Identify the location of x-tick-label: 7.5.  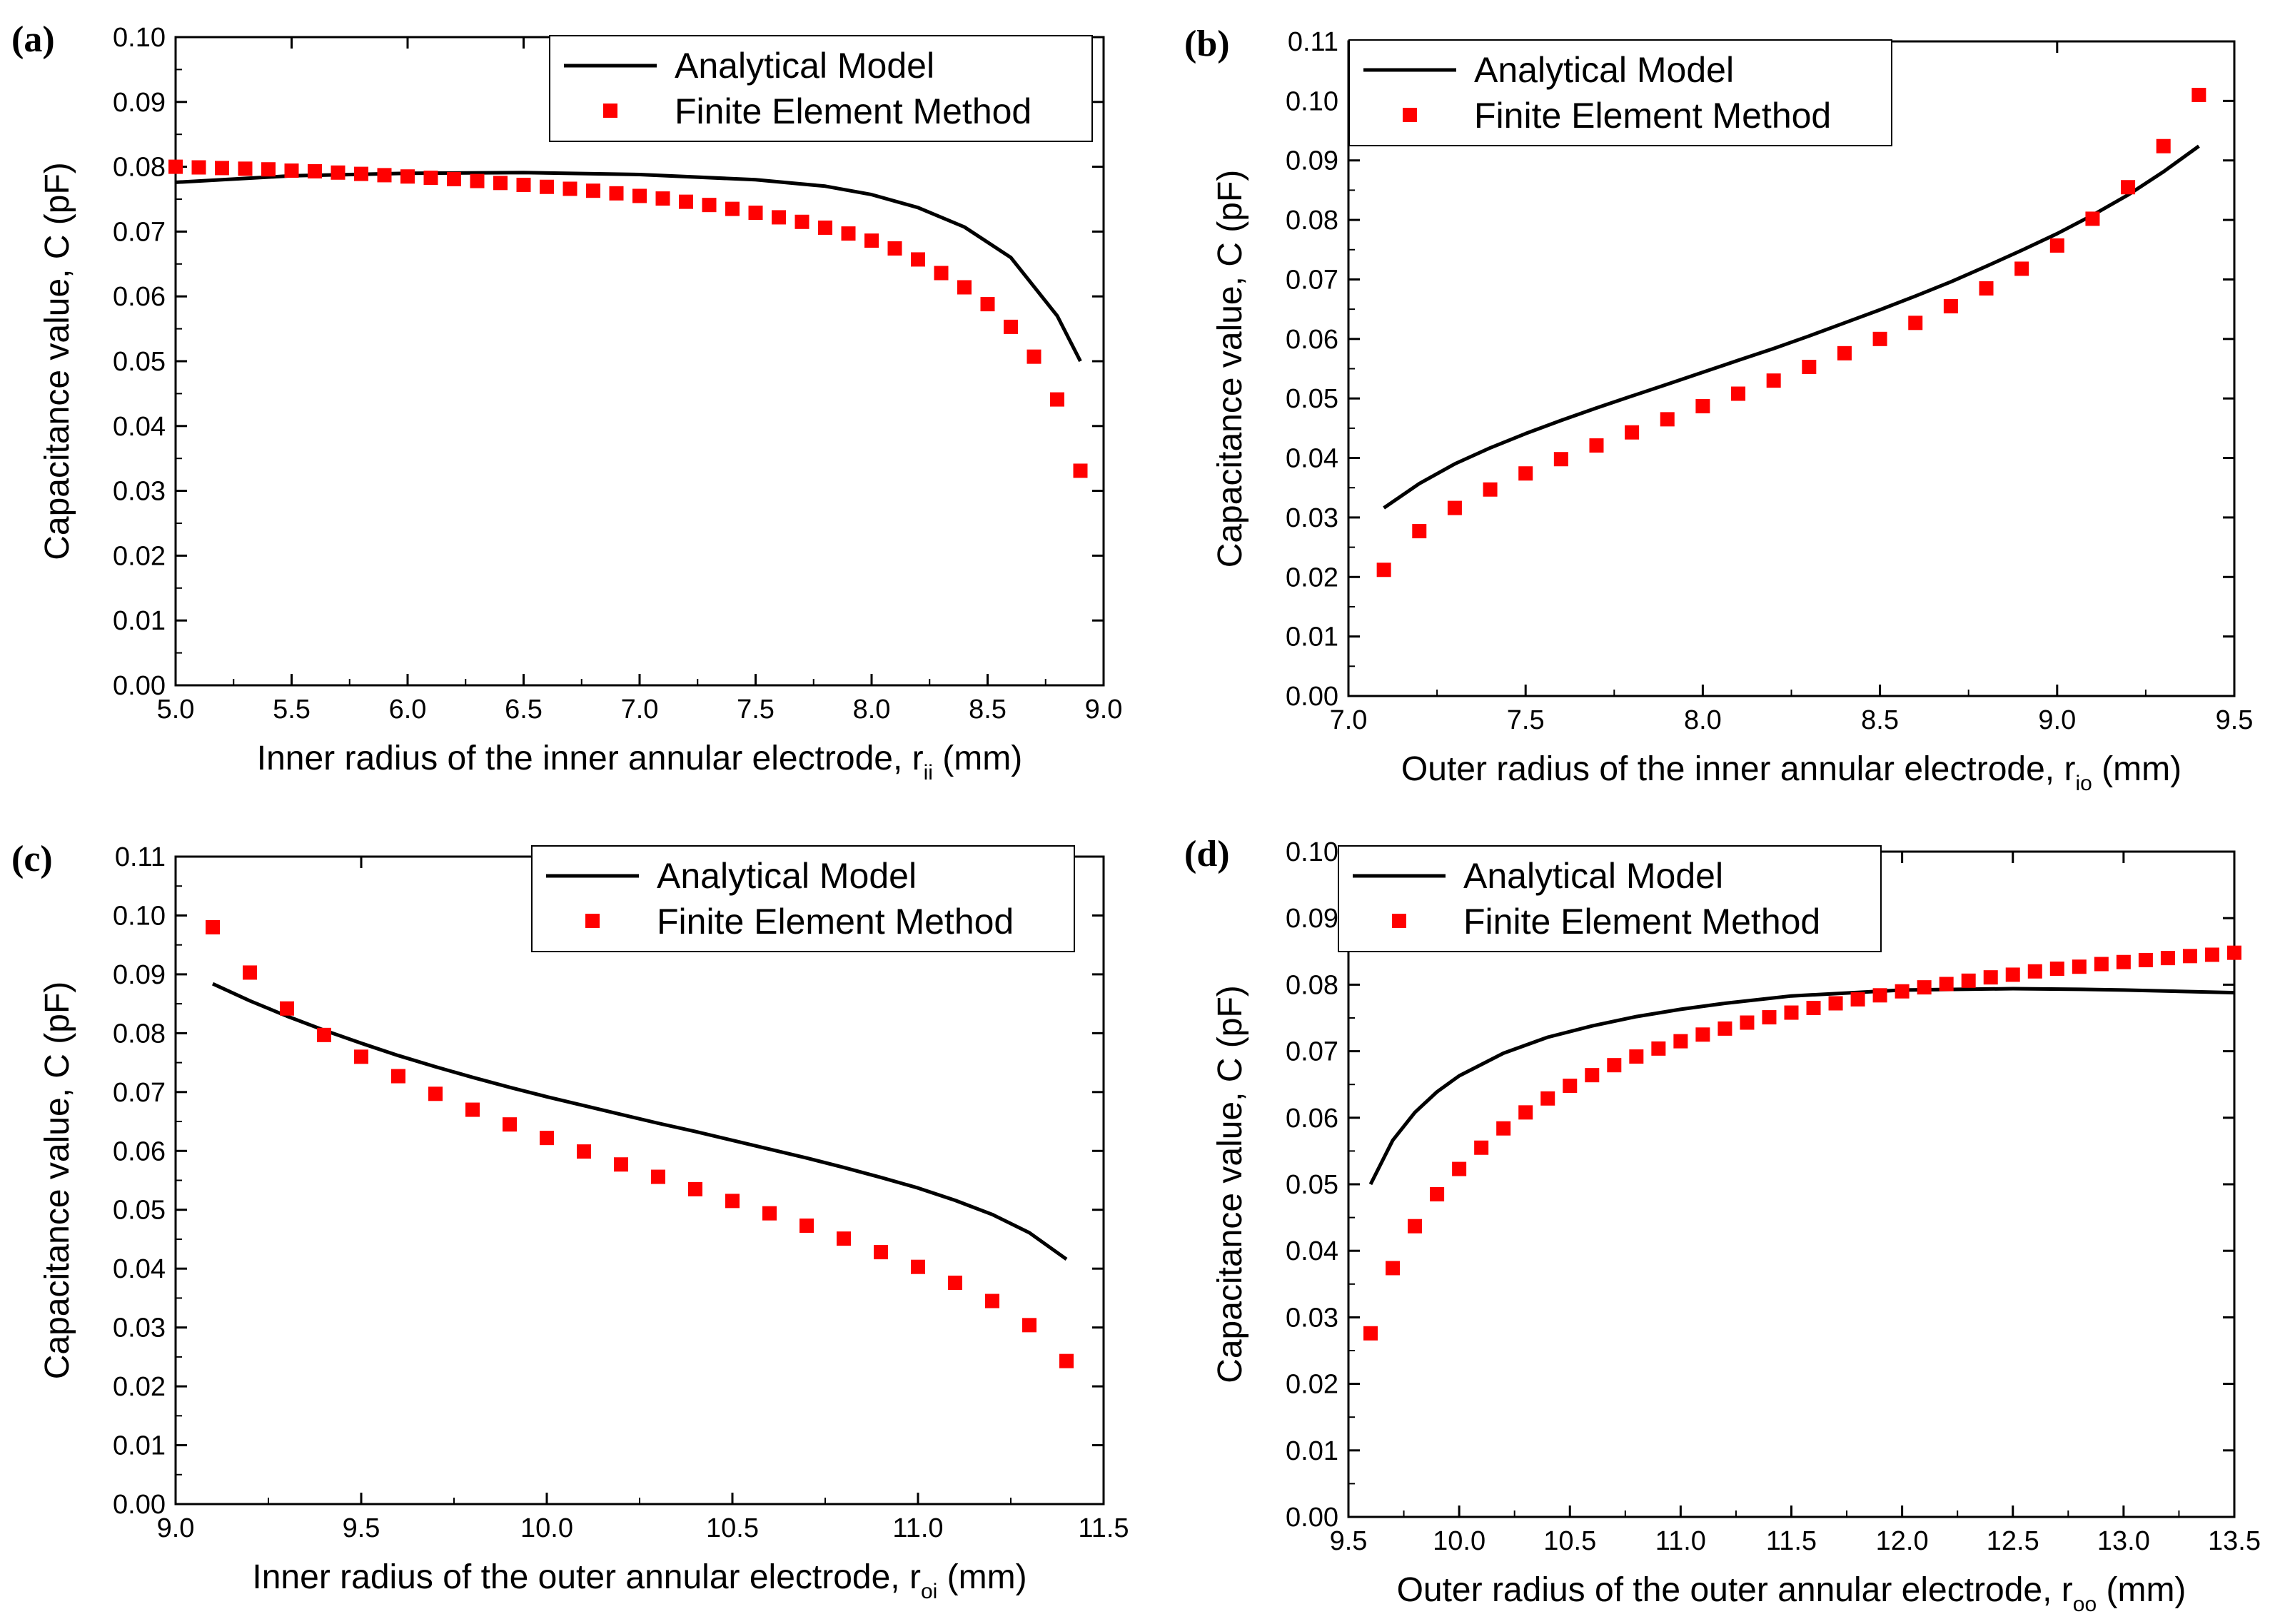
(1526, 720).